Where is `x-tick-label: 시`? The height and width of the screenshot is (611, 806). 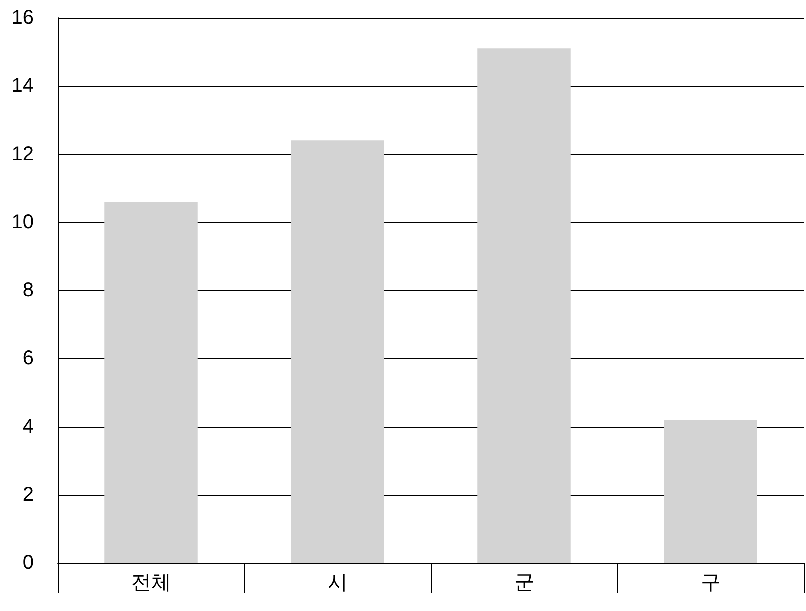
x-tick-label: 시 is located at coordinates (338, 583).